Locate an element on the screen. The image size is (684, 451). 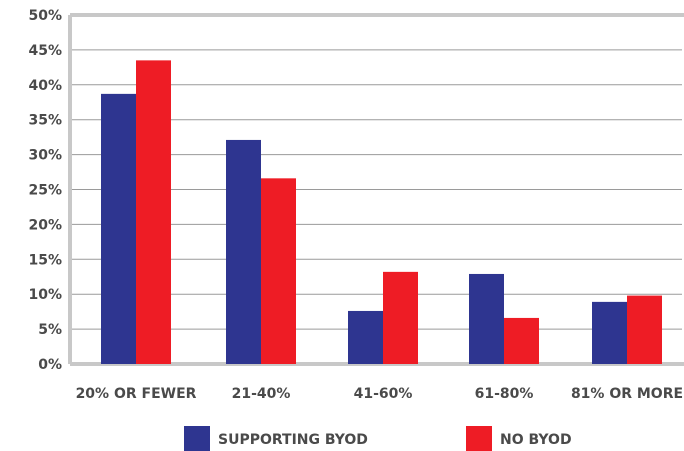
y-tick-label: 0% is located at coordinates (50, 365).